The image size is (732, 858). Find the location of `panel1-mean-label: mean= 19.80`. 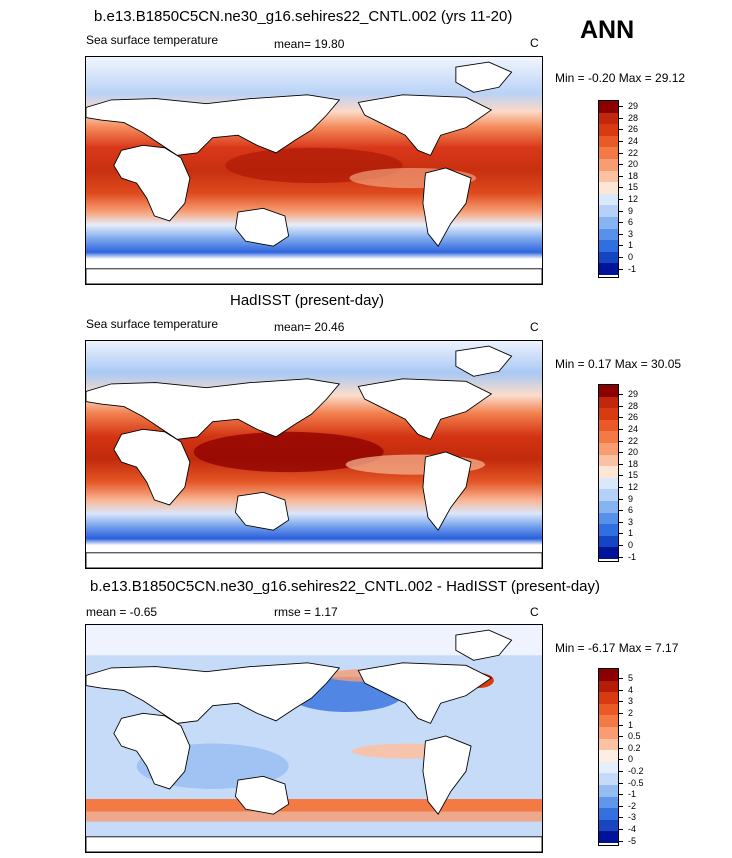

panel1-mean-label: mean= 19.80 is located at coordinates (309, 44).